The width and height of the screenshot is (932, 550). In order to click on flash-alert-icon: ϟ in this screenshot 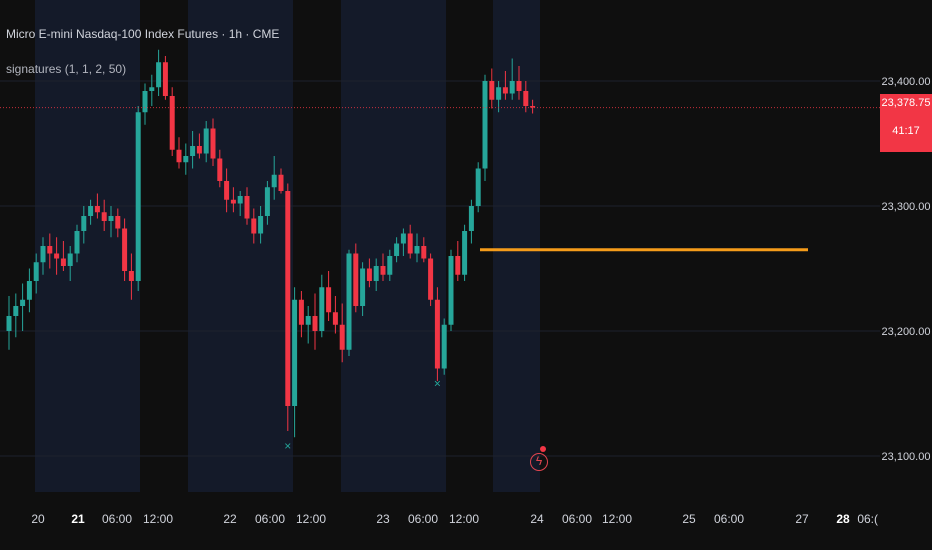, I will do `click(539, 462)`.